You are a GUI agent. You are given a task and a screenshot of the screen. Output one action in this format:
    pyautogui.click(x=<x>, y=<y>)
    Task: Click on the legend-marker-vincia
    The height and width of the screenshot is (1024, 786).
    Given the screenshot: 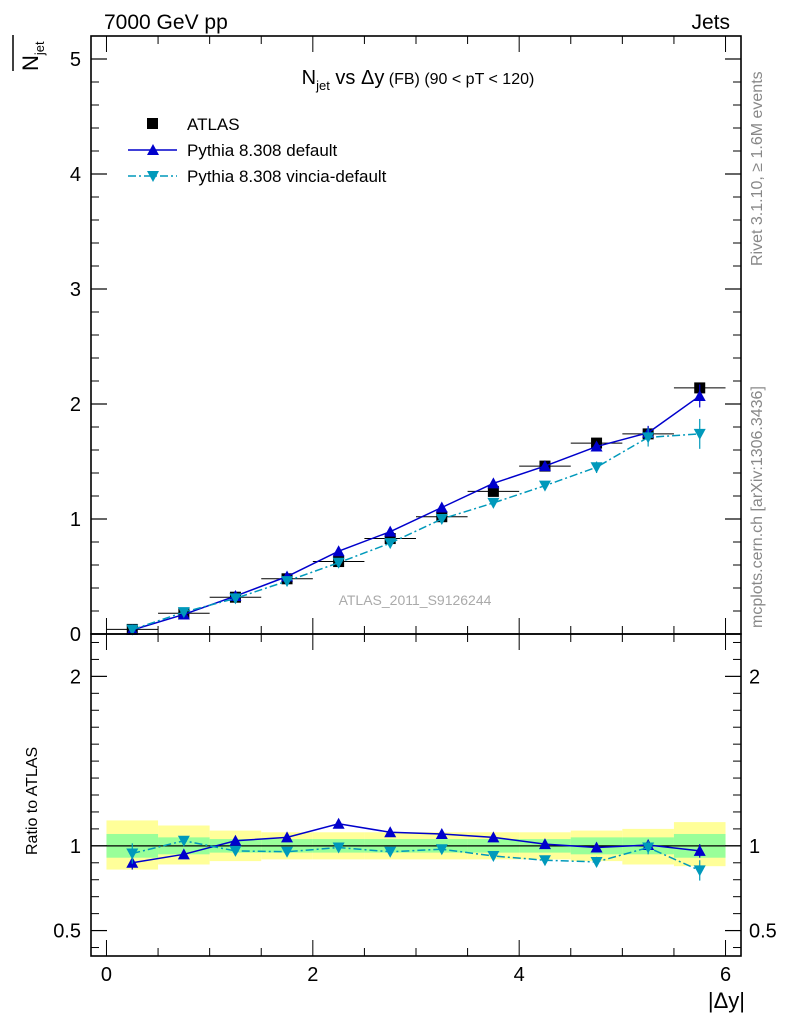 What is the action you would take?
    pyautogui.click(x=153, y=176)
    